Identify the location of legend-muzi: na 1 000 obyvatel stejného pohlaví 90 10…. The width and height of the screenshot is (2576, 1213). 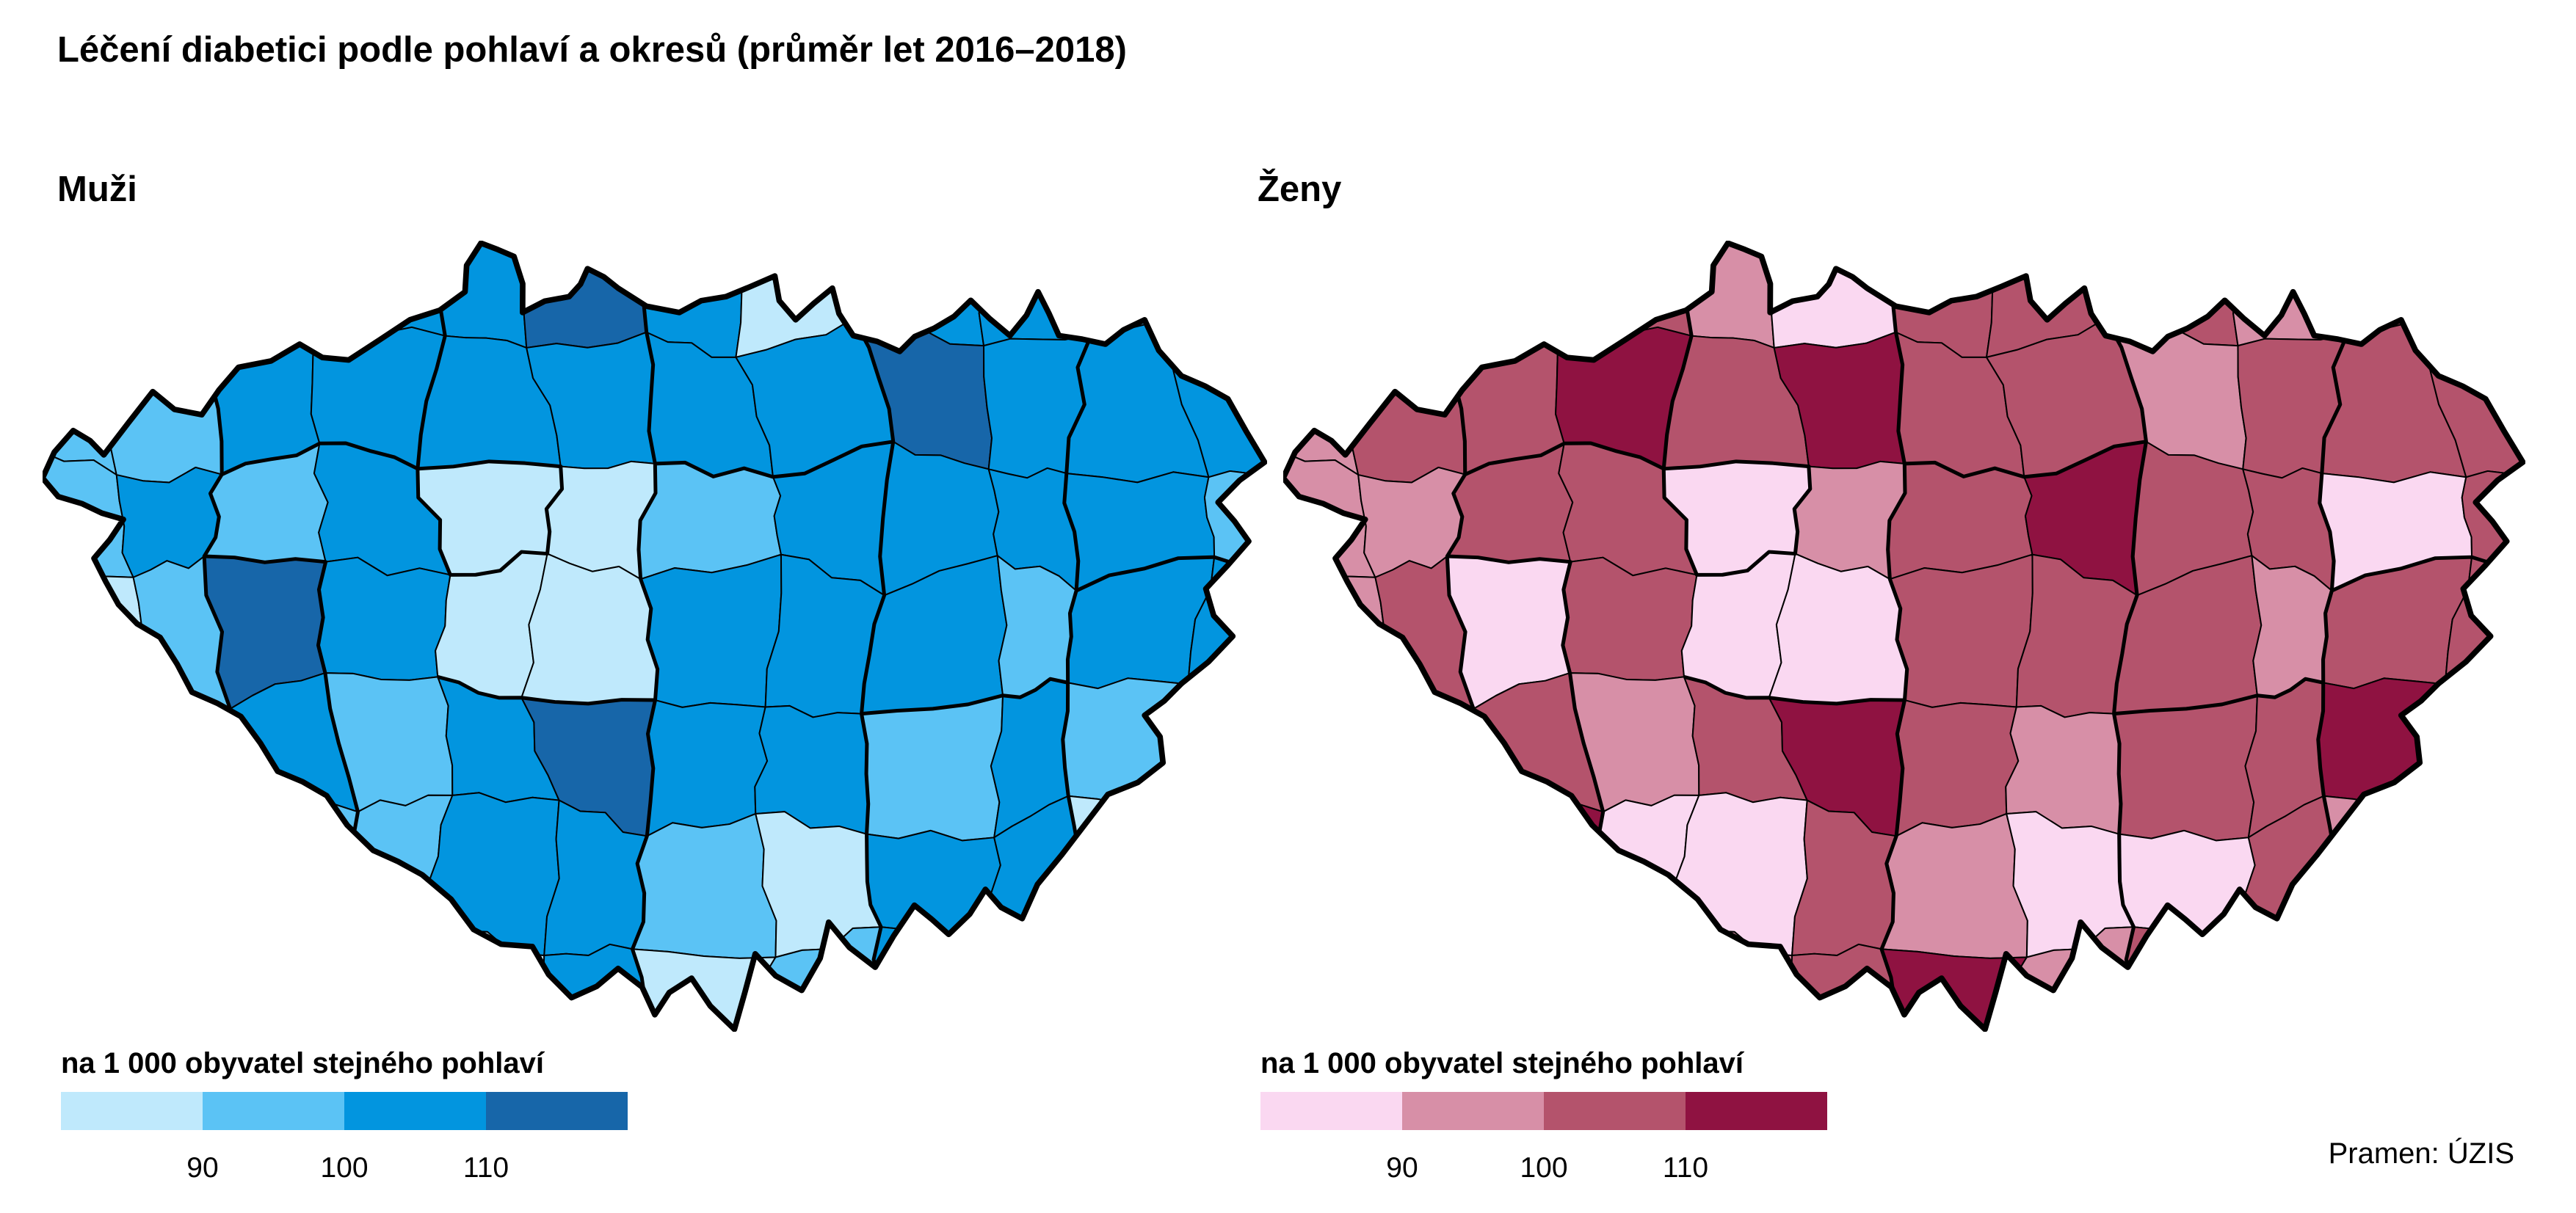
(351, 1120).